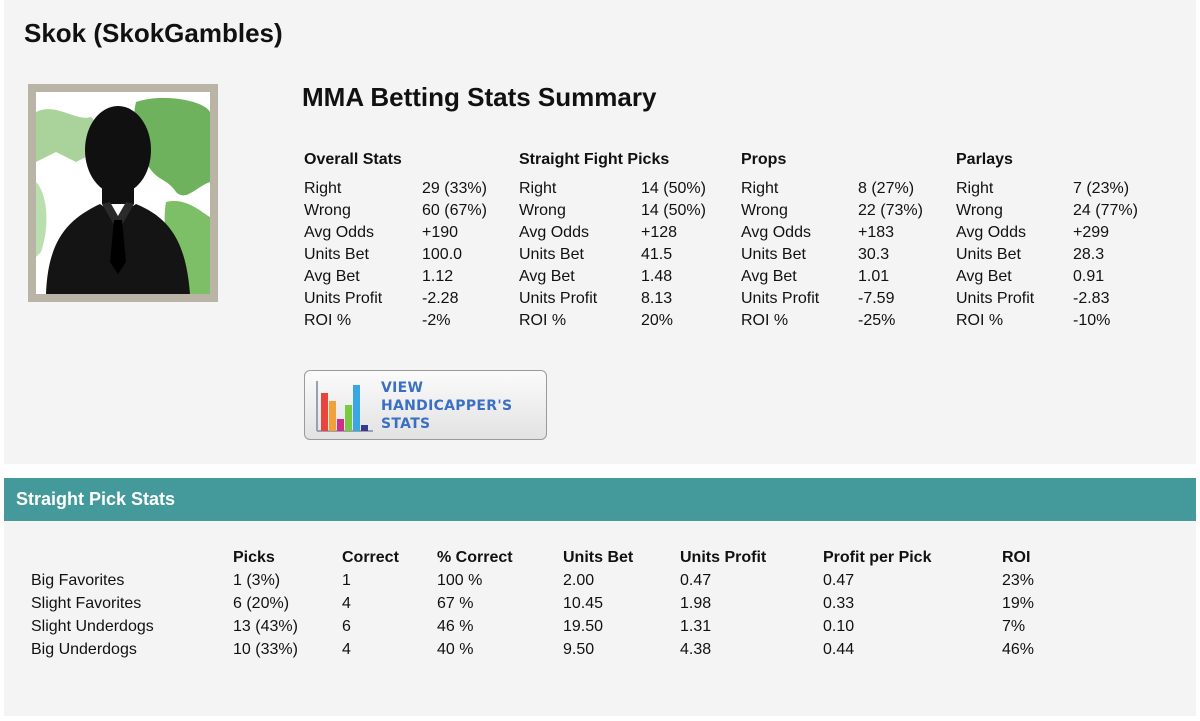  What do you see at coordinates (1091, 298) in the screenshot?
I see `stat-value: -2.83` at bounding box center [1091, 298].